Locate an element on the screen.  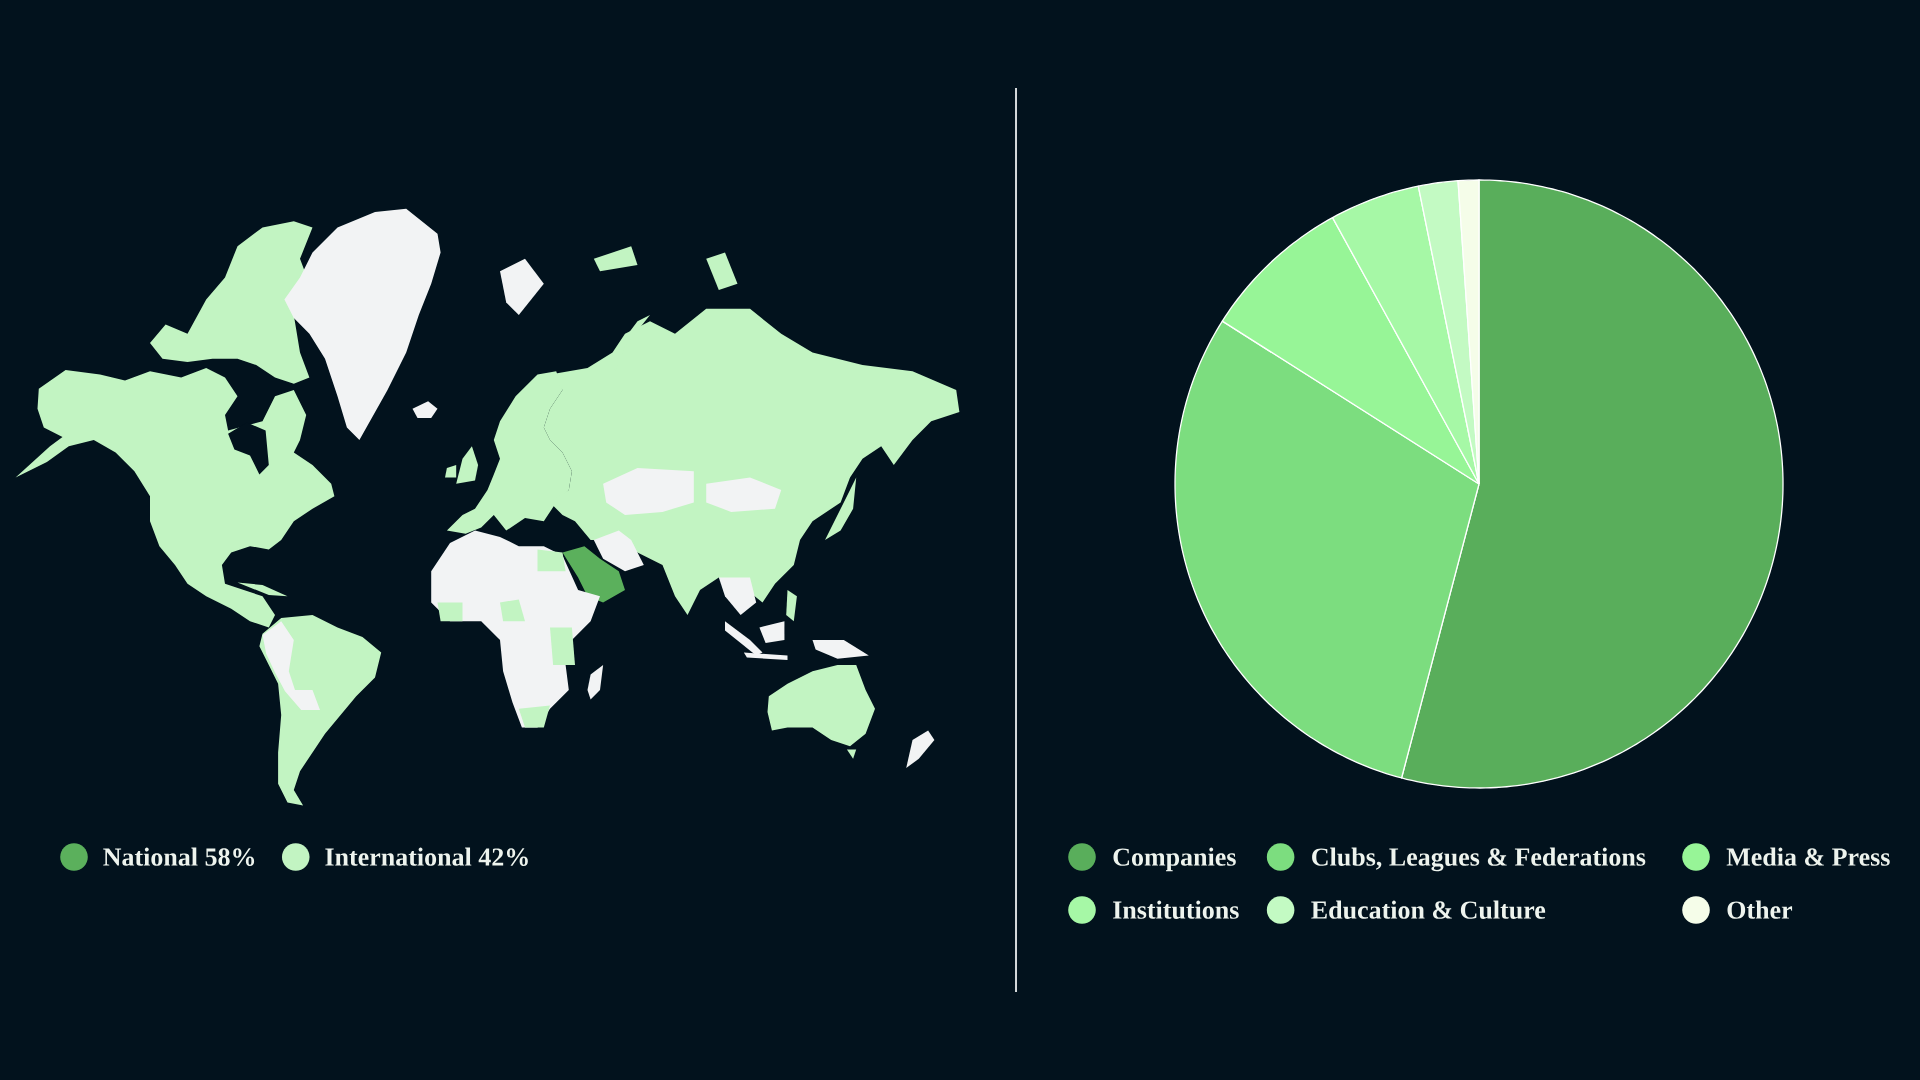
category-label: International 42% is located at coordinates (426, 856).